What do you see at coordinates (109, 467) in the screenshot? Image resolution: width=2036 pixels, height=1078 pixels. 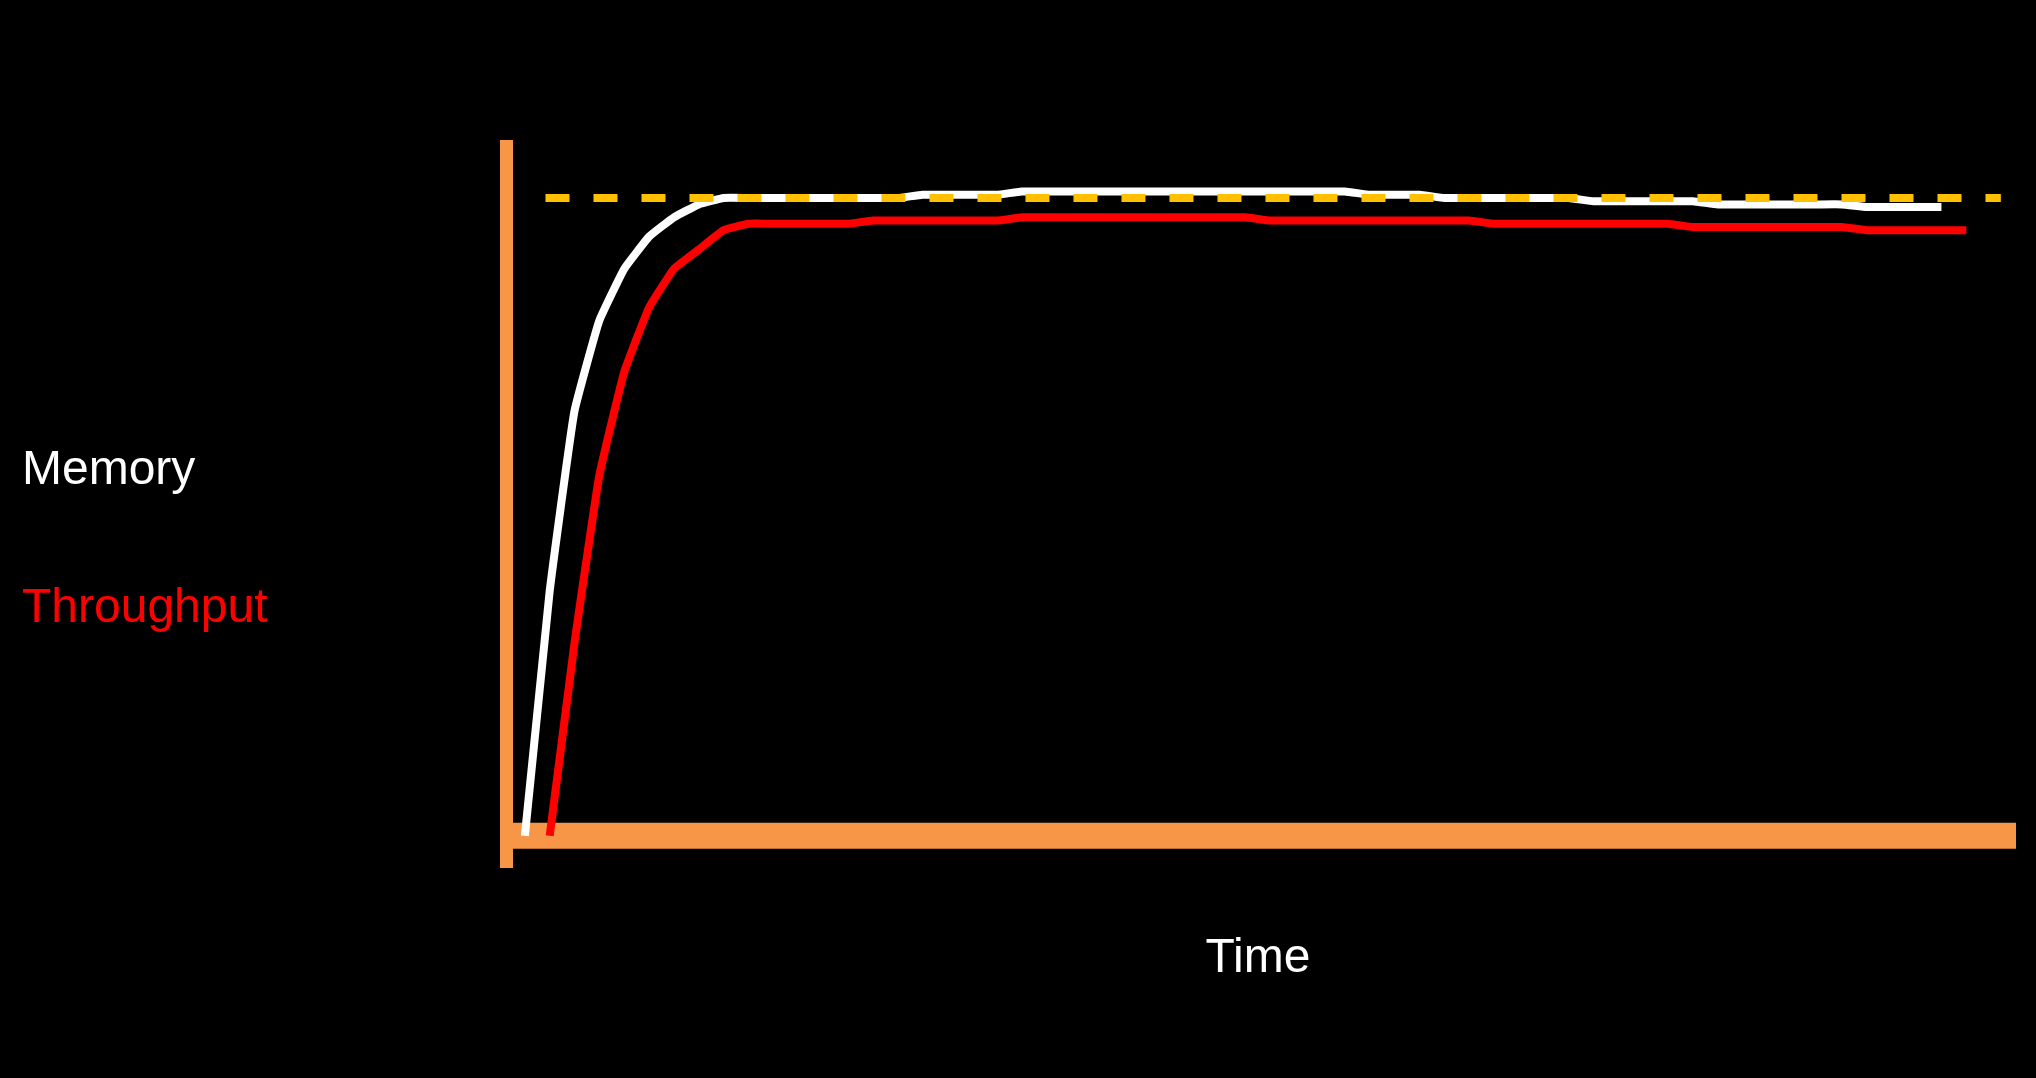 I see `text: Memory` at bounding box center [109, 467].